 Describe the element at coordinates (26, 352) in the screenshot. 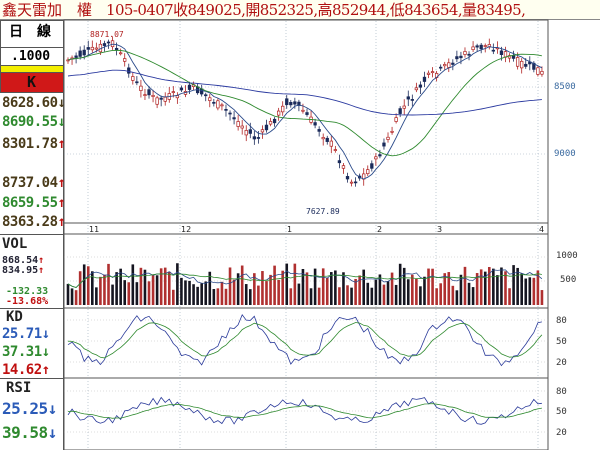

I see `kd-value-d: 37.31↓` at that location.